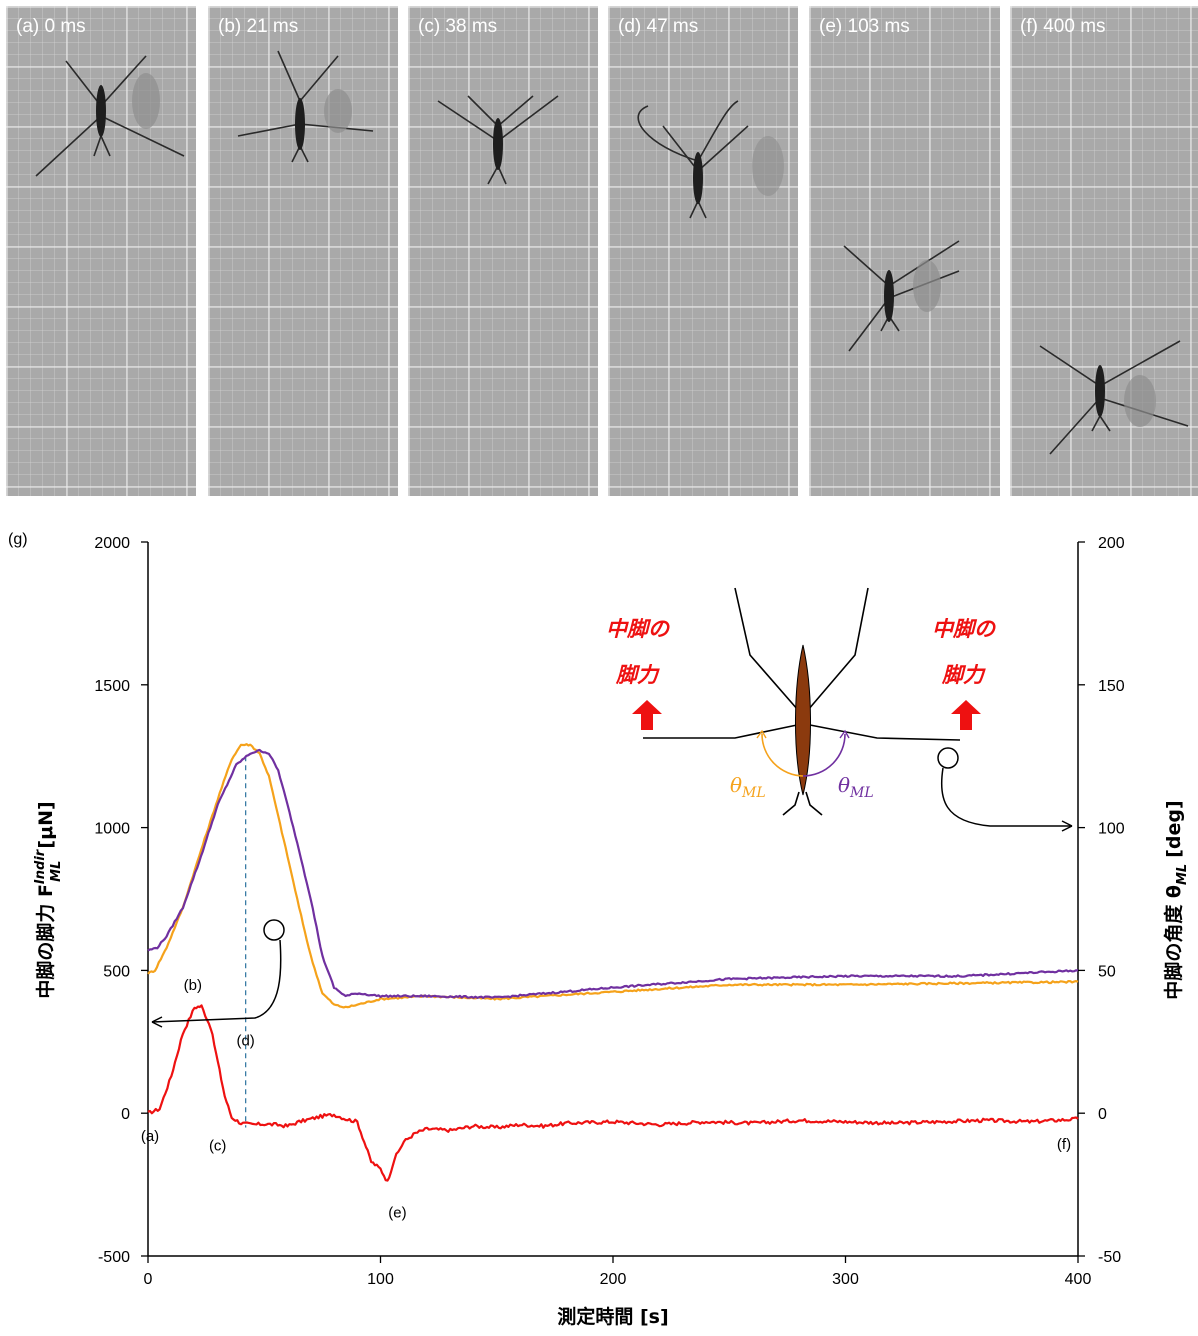 The height and width of the screenshot is (1336, 1198). I want to click on left-force-label-line1: 中脚の, so click(638, 629).